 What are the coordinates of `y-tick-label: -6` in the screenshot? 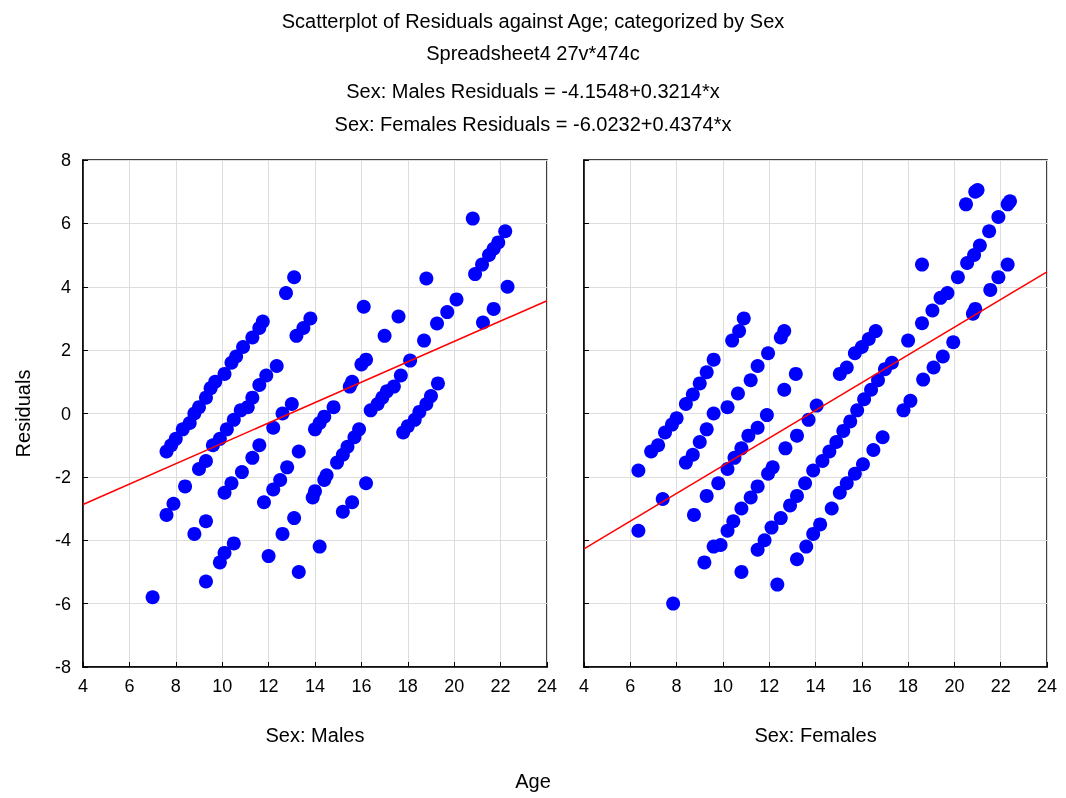 It's located at (62, 603).